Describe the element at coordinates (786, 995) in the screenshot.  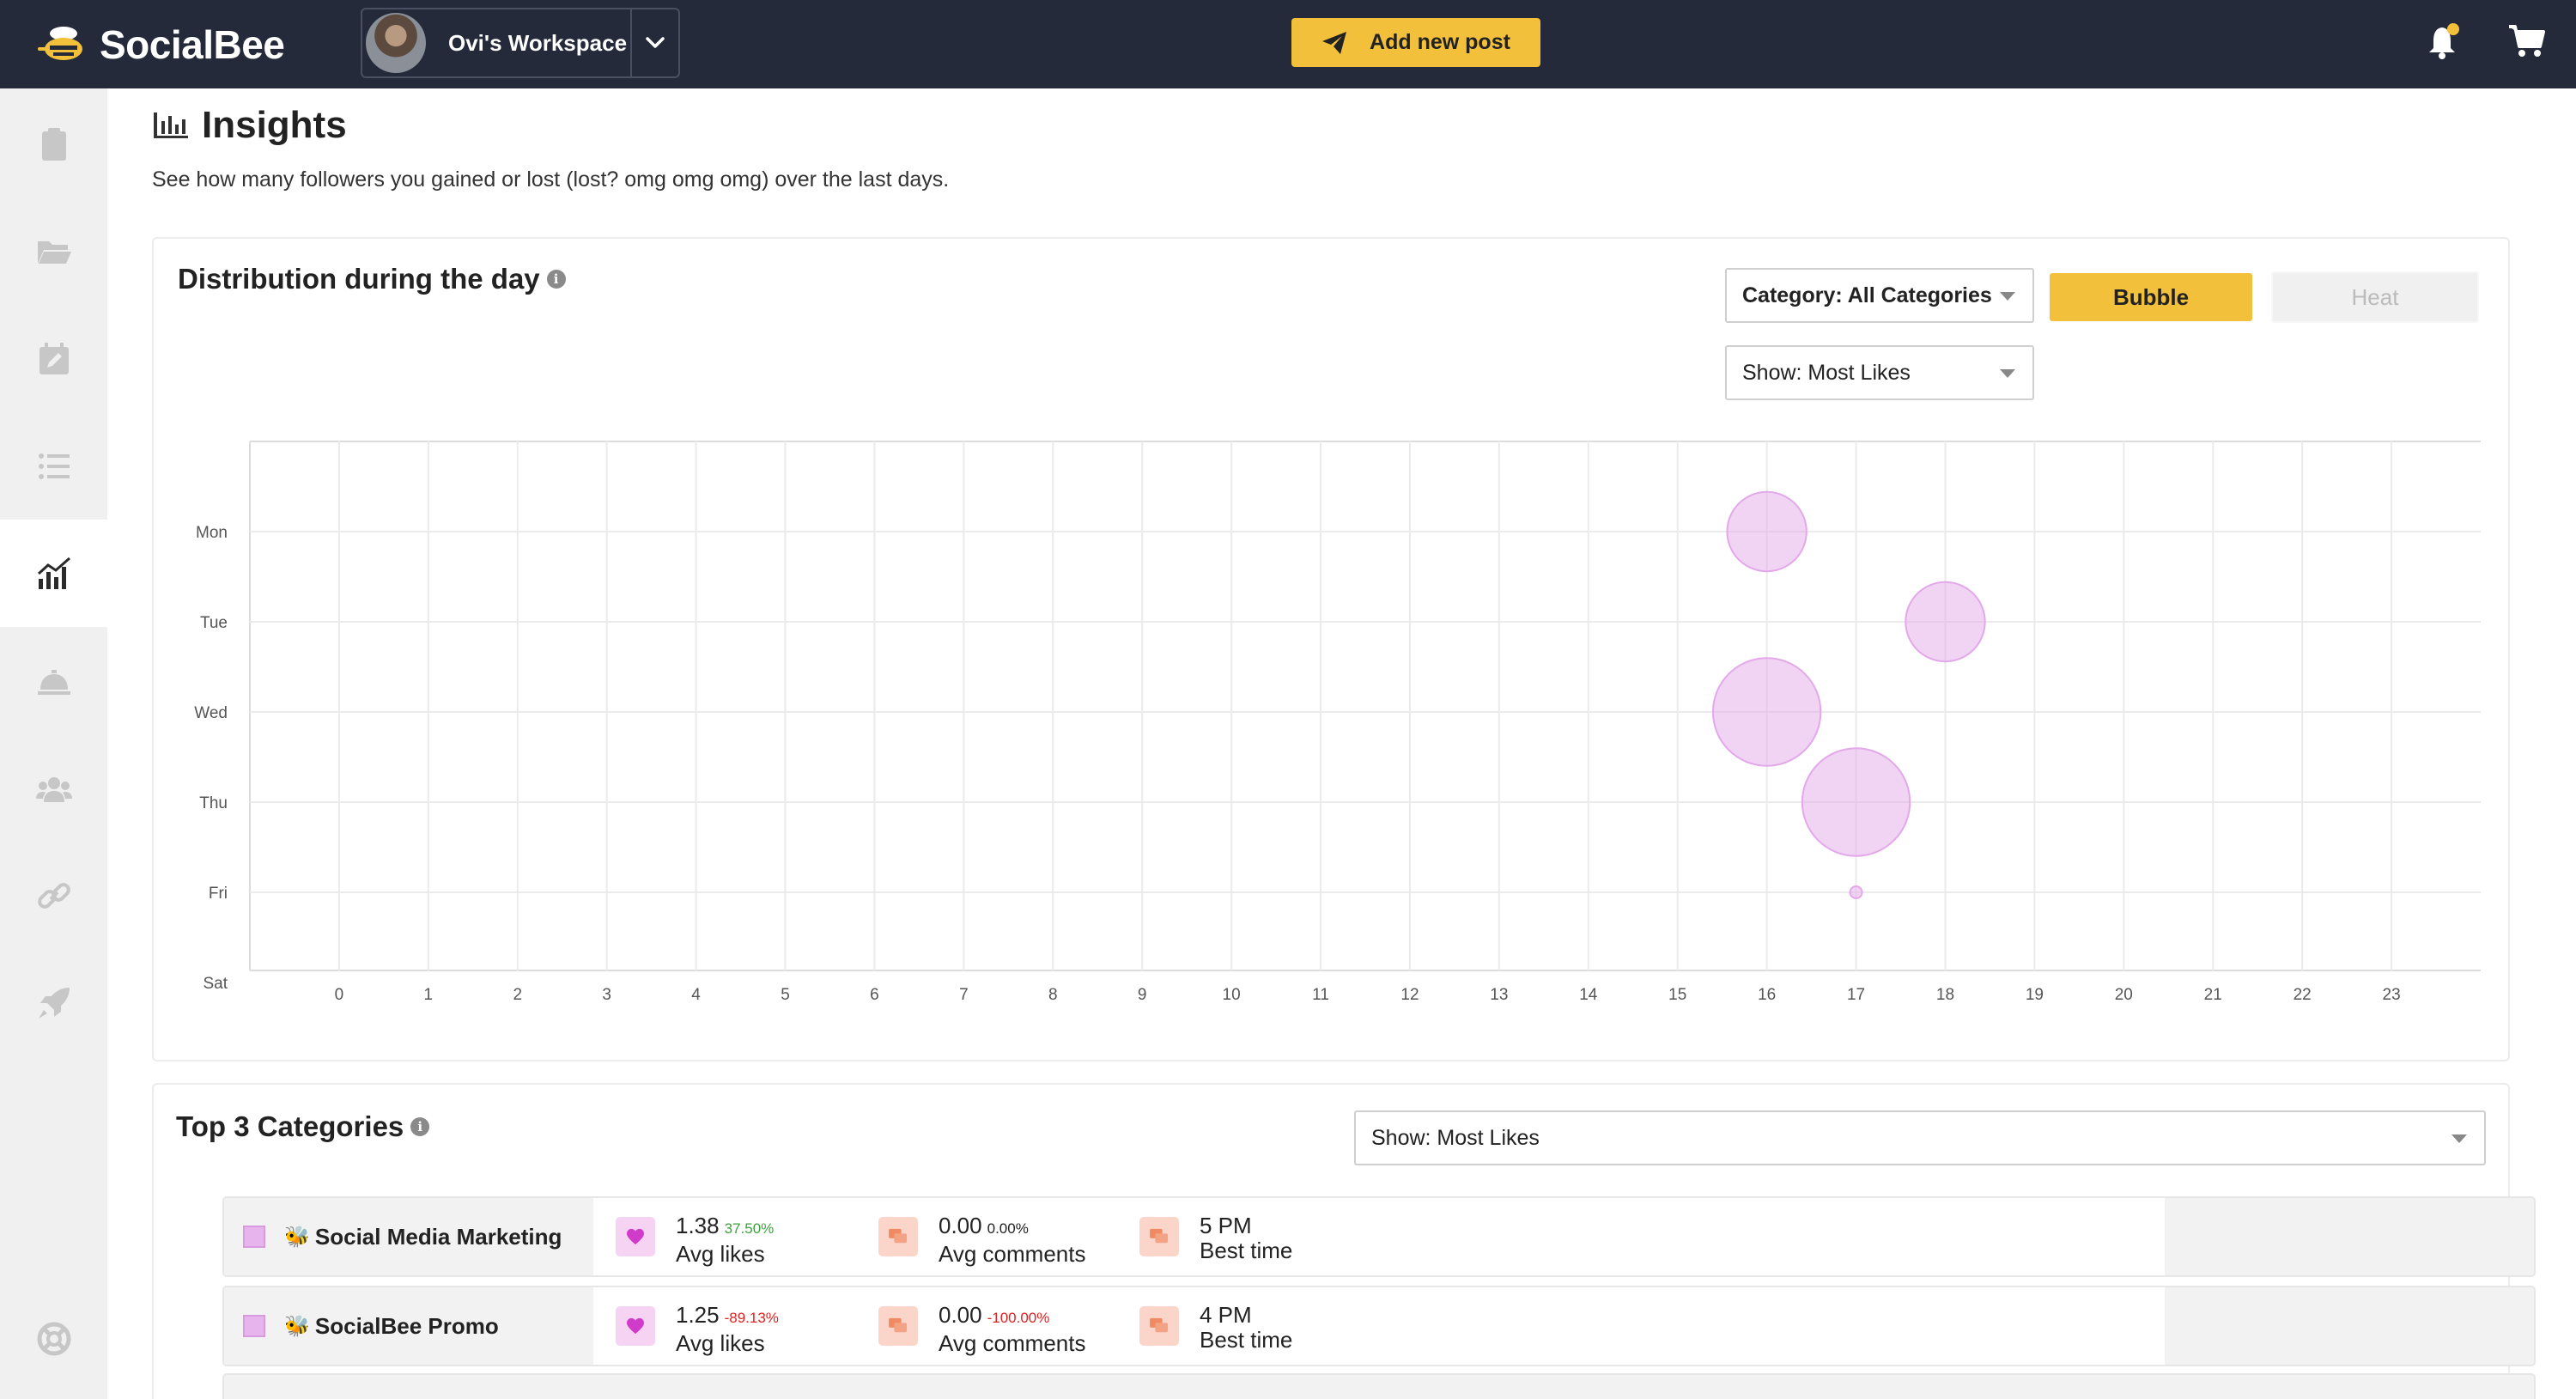
I see `x-tick-label: 5` at that location.